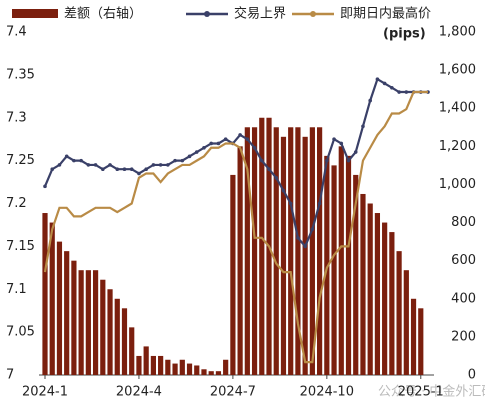  What do you see at coordinates (463, 336) in the screenshot?
I see `y2-tick-label: 200` at bounding box center [463, 336].